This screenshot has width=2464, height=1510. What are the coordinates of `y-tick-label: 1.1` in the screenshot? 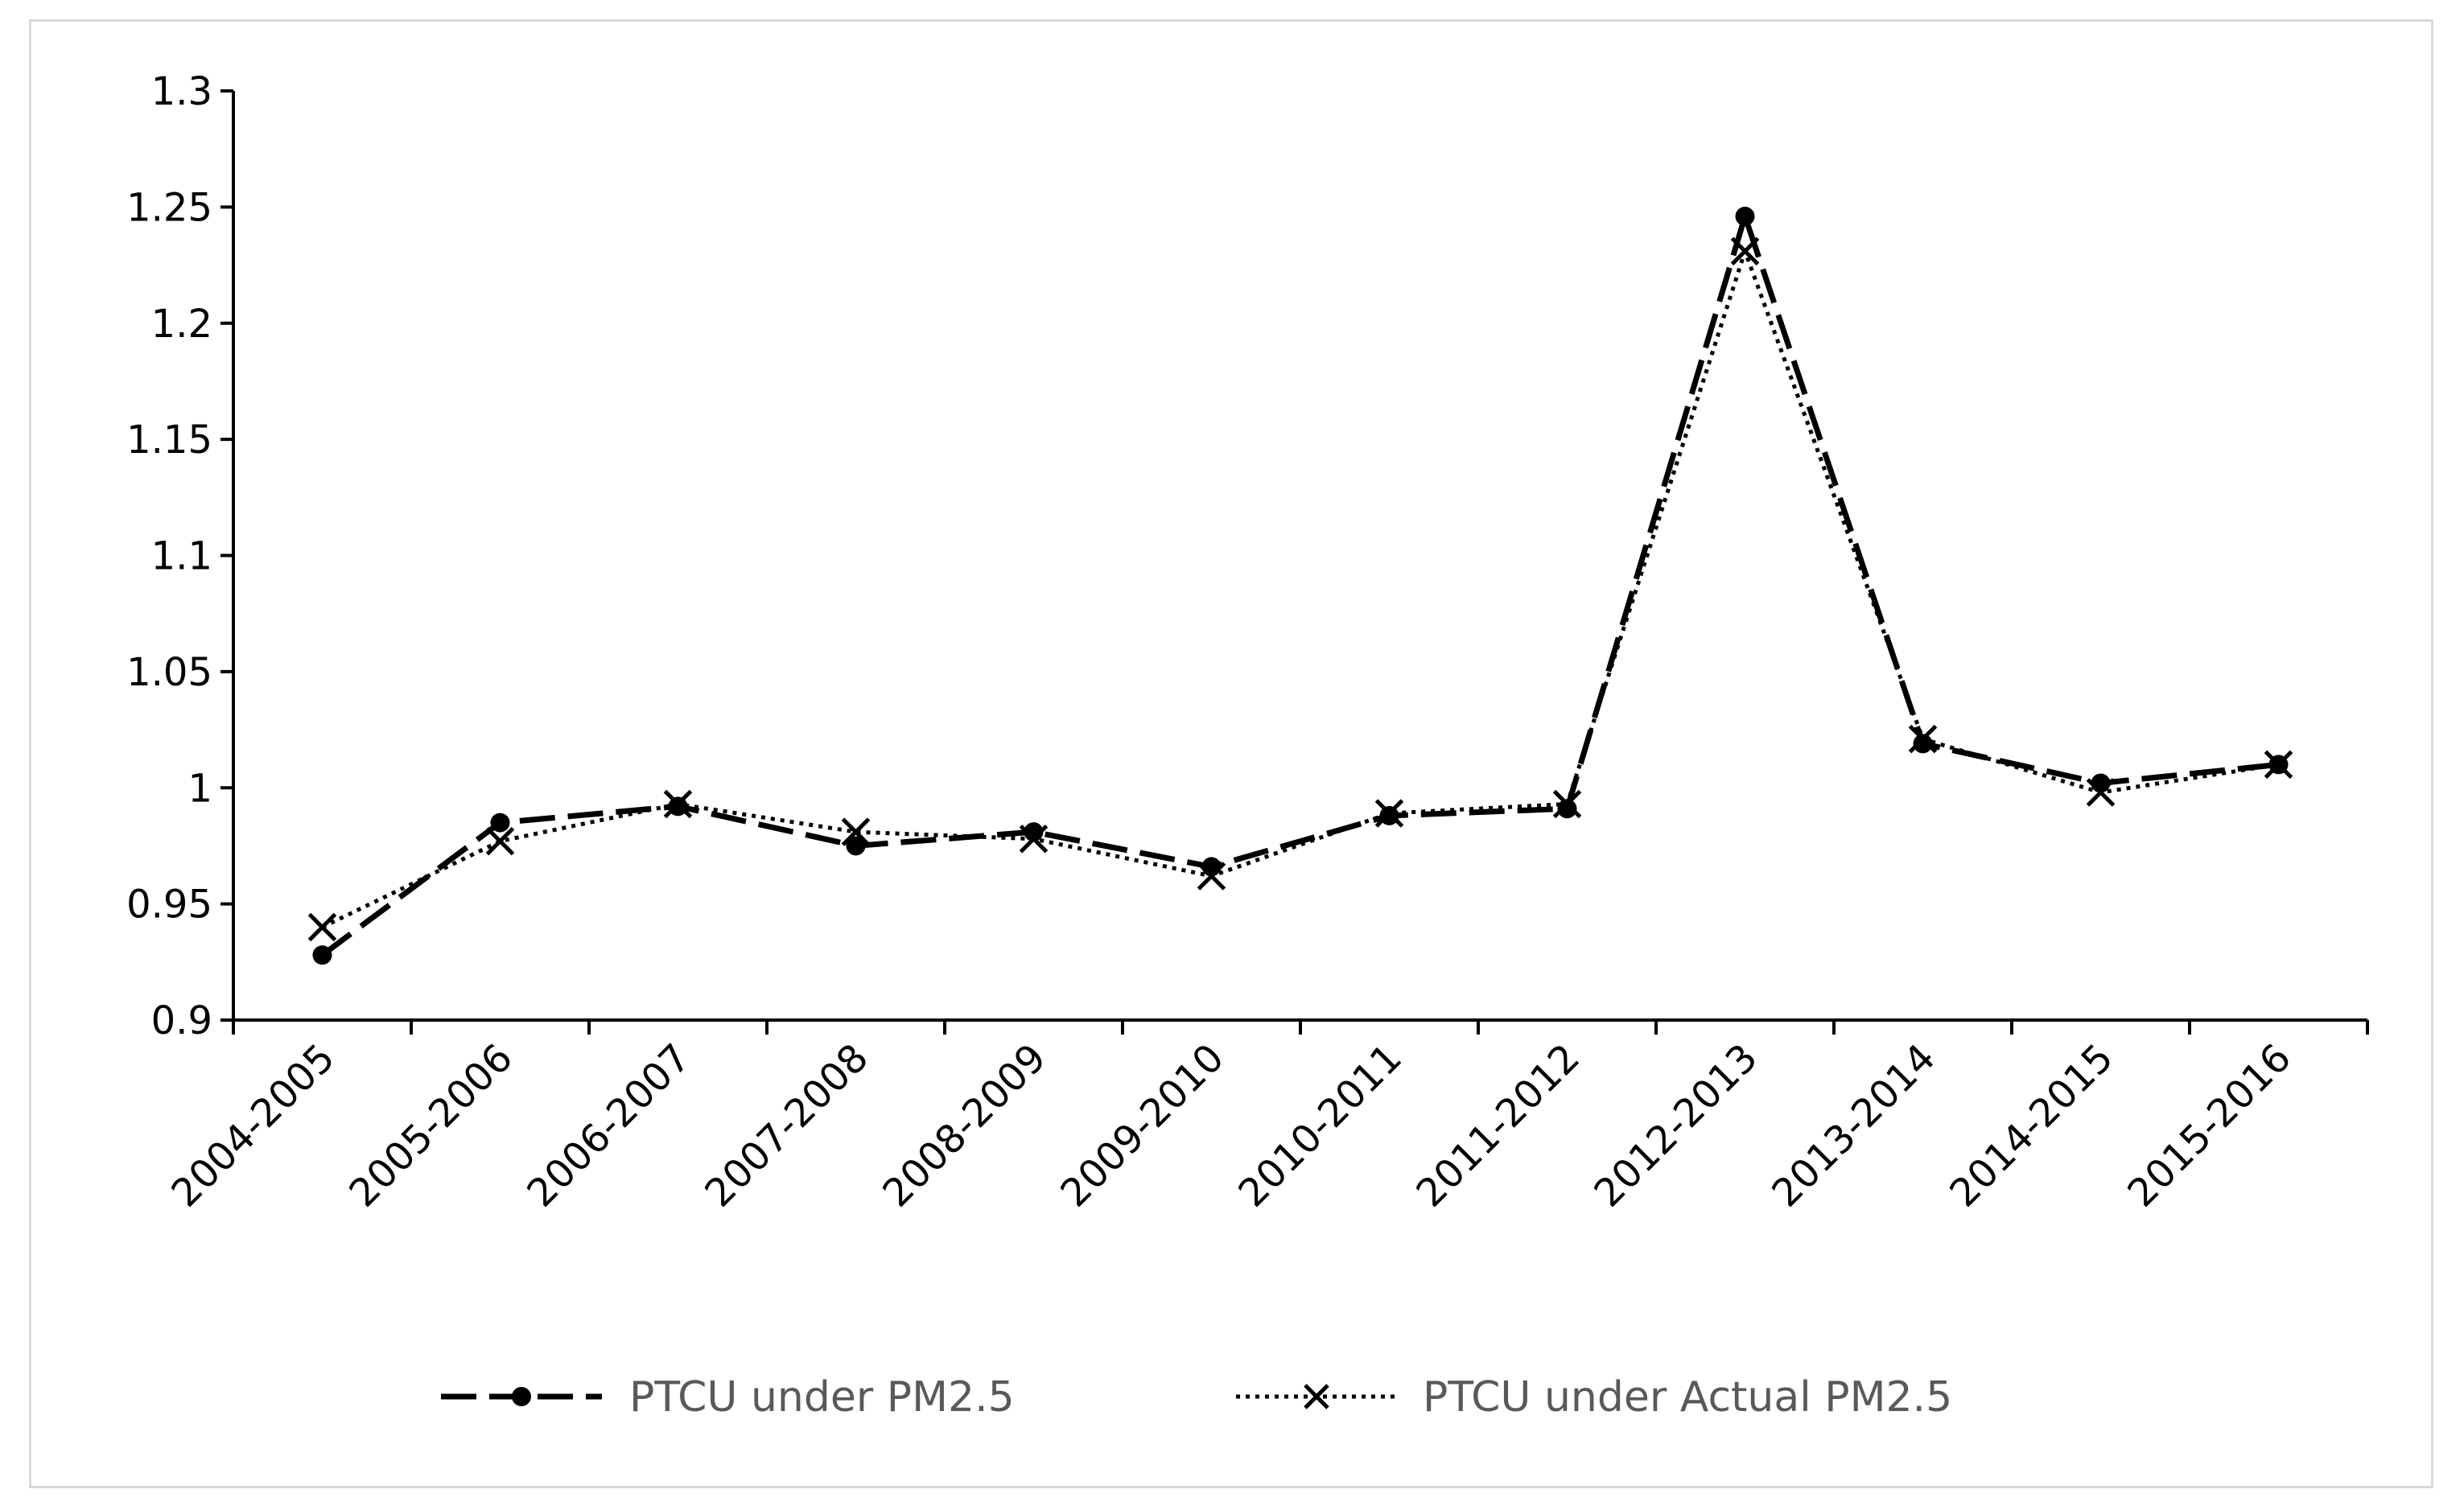 It's located at (181, 556).